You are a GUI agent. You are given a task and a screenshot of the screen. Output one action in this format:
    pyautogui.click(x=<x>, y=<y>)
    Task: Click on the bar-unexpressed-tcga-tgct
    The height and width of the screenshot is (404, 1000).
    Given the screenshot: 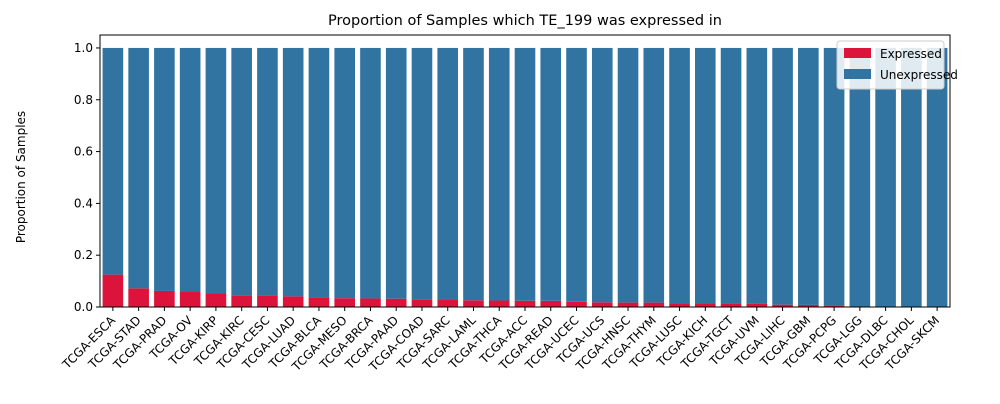 What is the action you would take?
    pyautogui.click(x=731, y=175)
    